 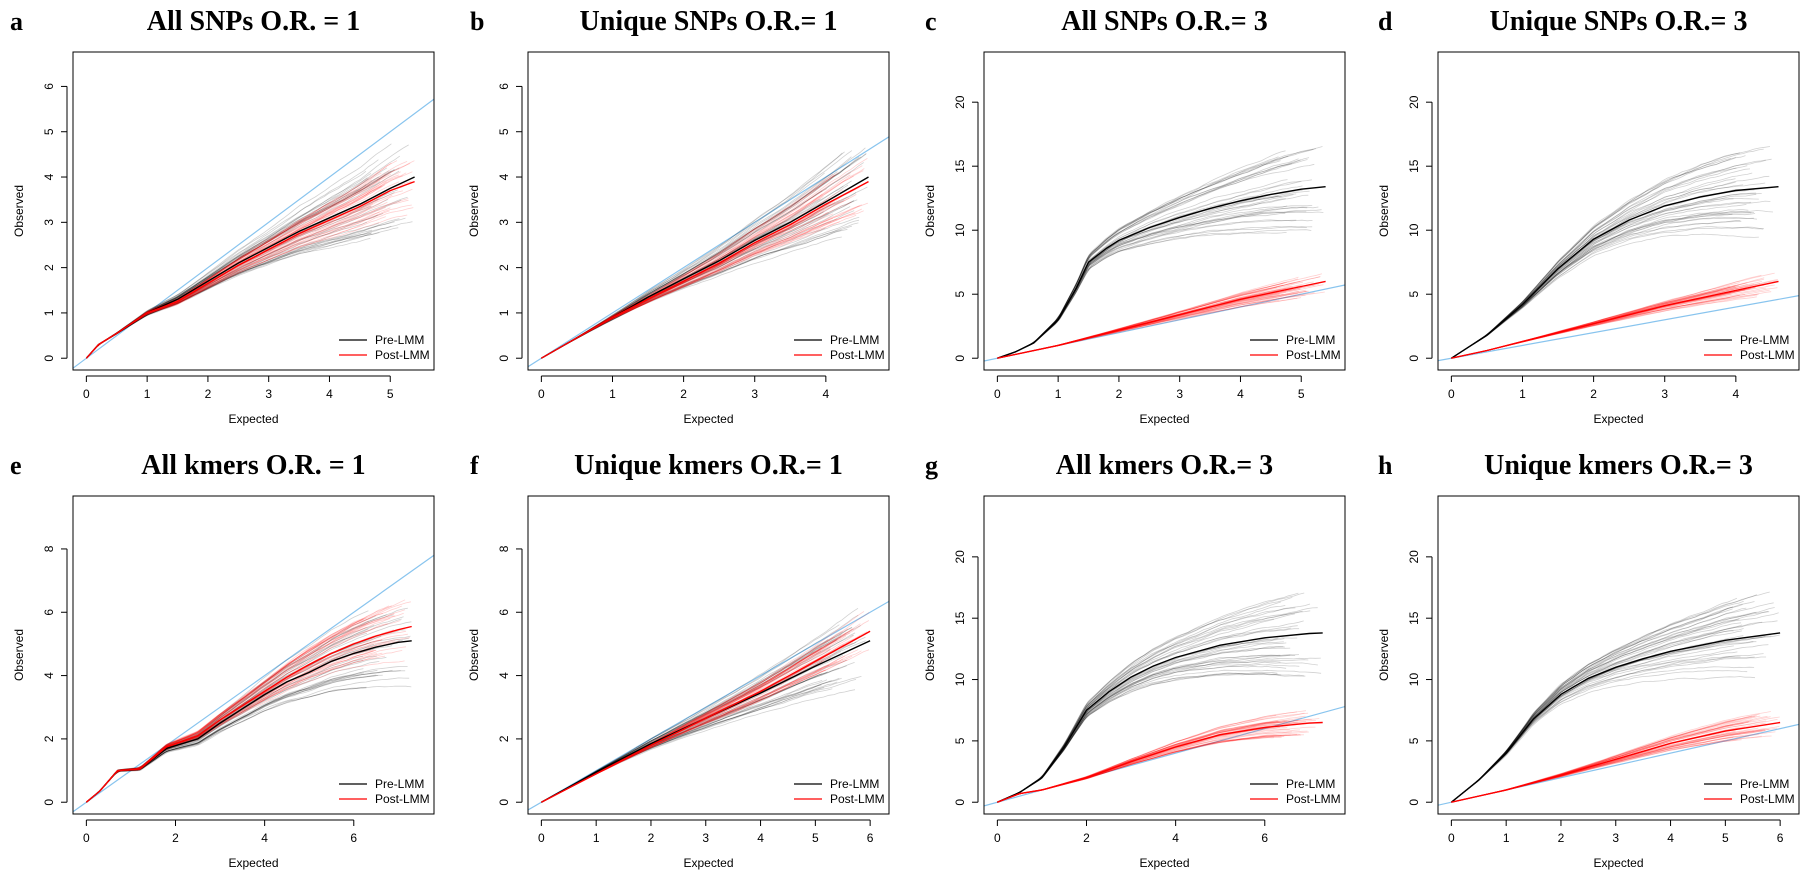 I want to click on panel-letter: h, so click(x=1385, y=465).